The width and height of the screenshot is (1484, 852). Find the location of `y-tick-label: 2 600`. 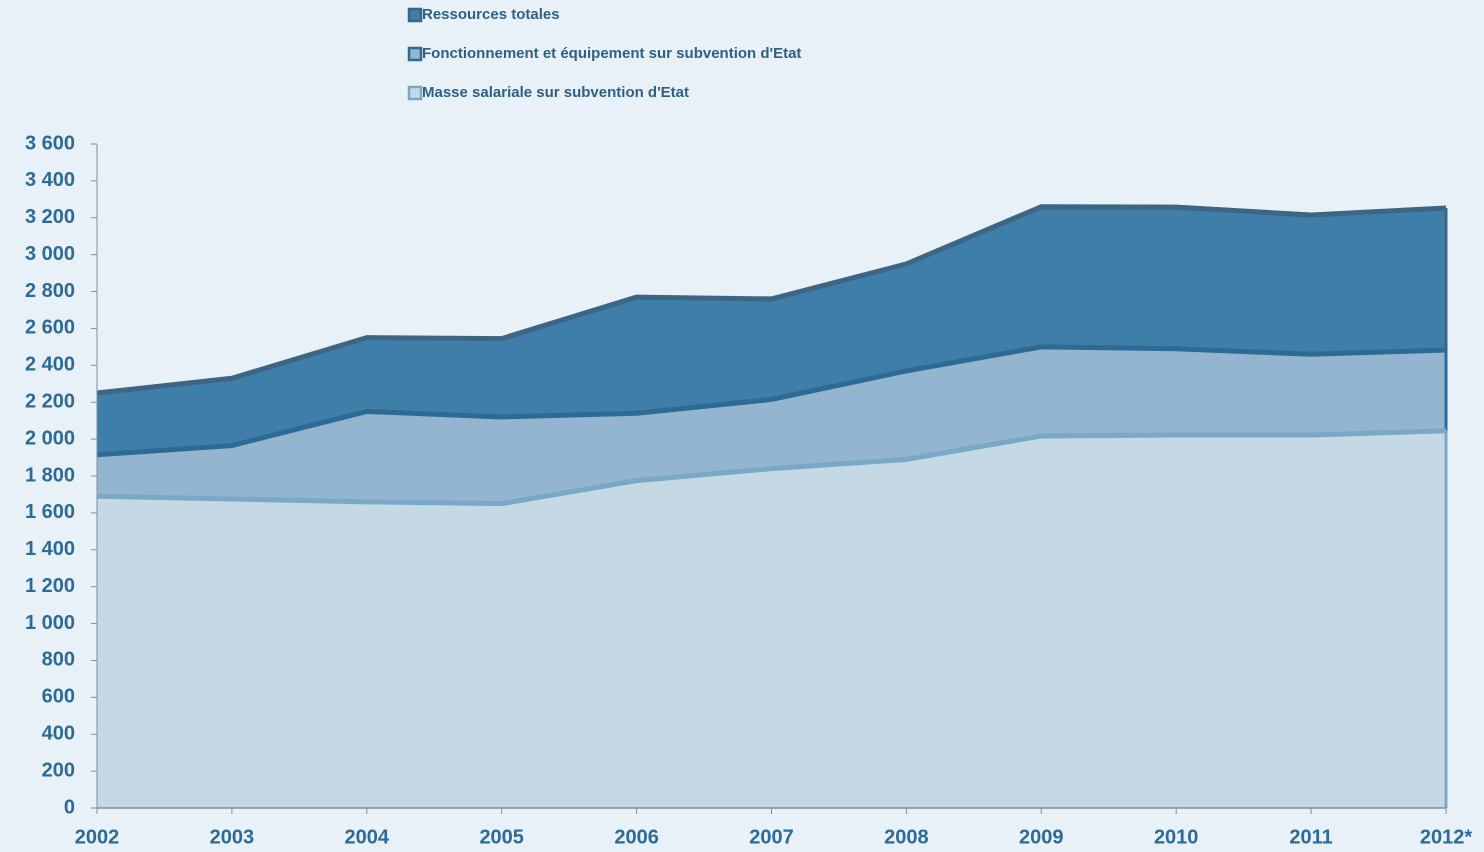

y-tick-label: 2 600 is located at coordinates (50, 328).